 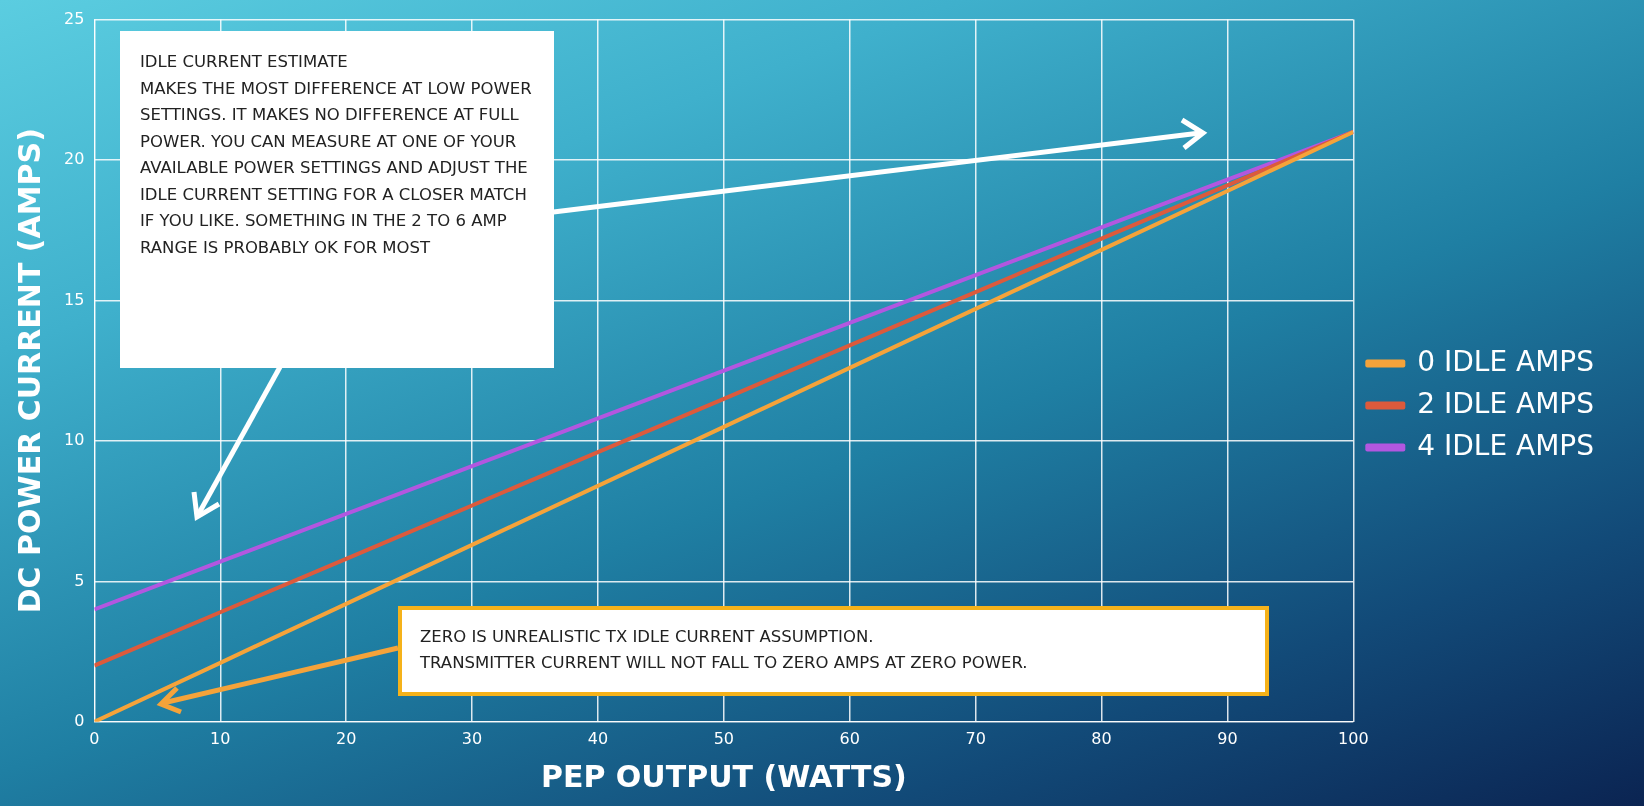 What do you see at coordinates (724, 738) in the screenshot?
I see `x-tick-label: 50` at bounding box center [724, 738].